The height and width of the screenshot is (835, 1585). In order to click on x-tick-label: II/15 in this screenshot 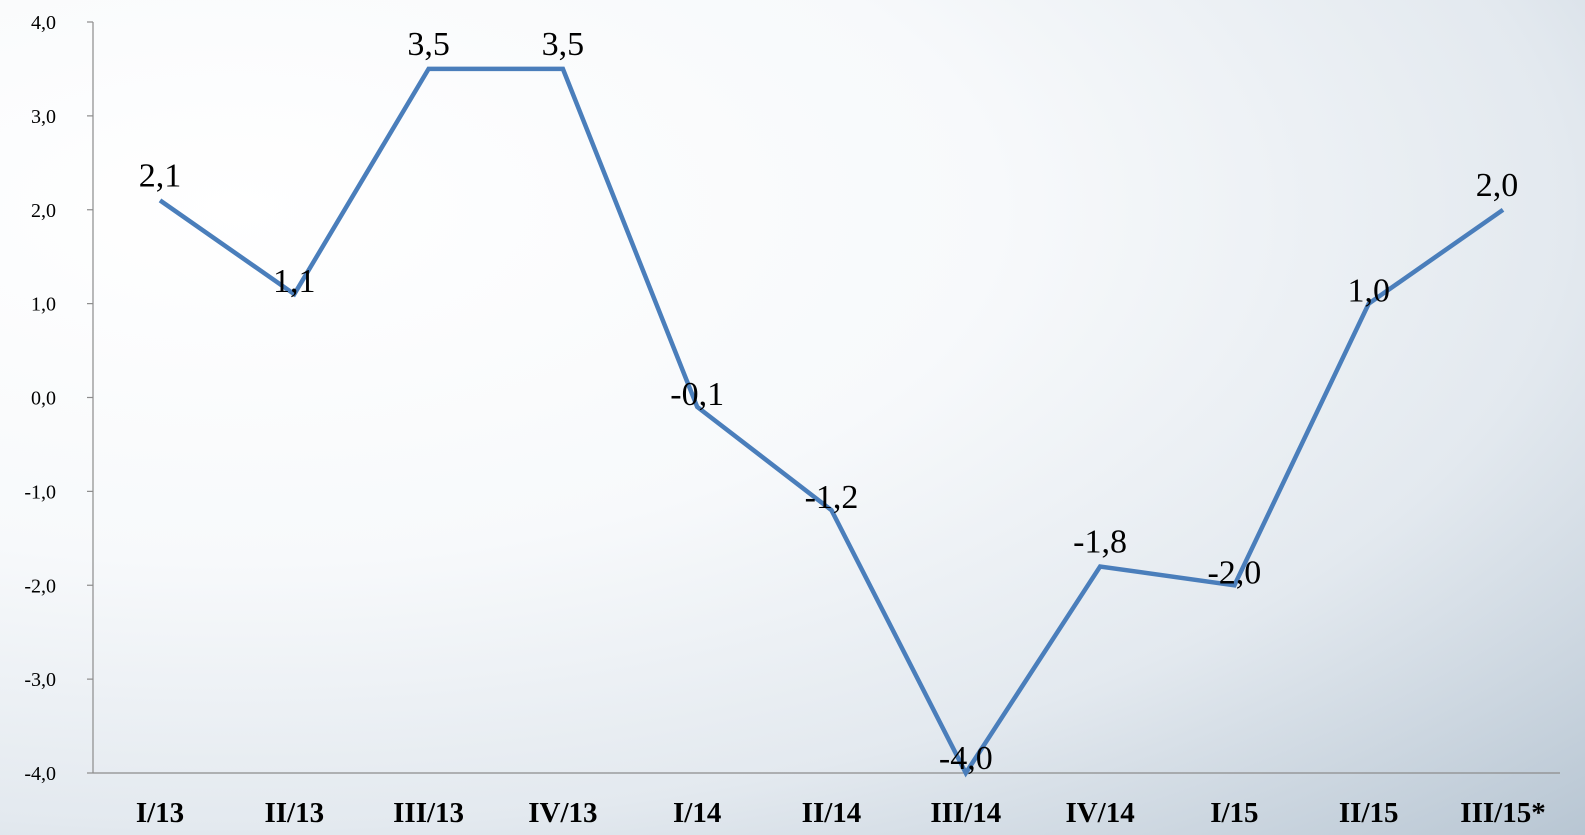, I will do `click(1369, 813)`.